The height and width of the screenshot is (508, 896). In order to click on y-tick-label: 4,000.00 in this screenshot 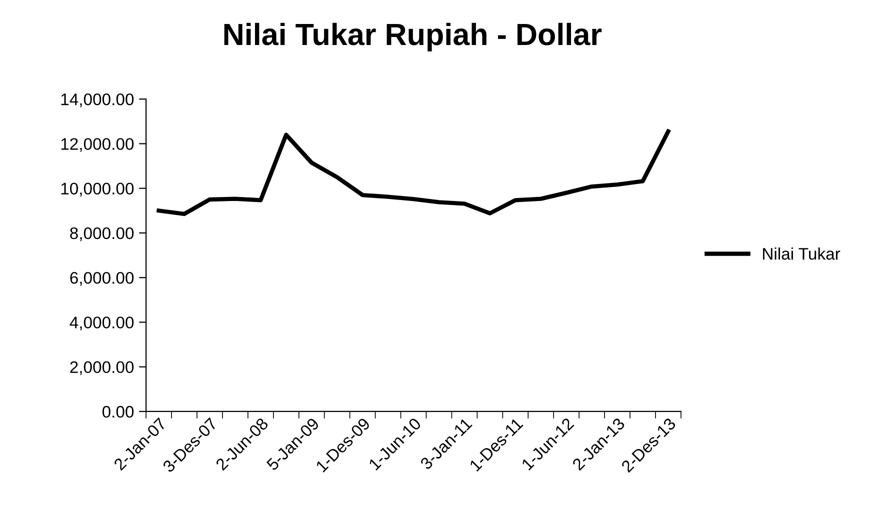, I will do `click(102, 323)`.